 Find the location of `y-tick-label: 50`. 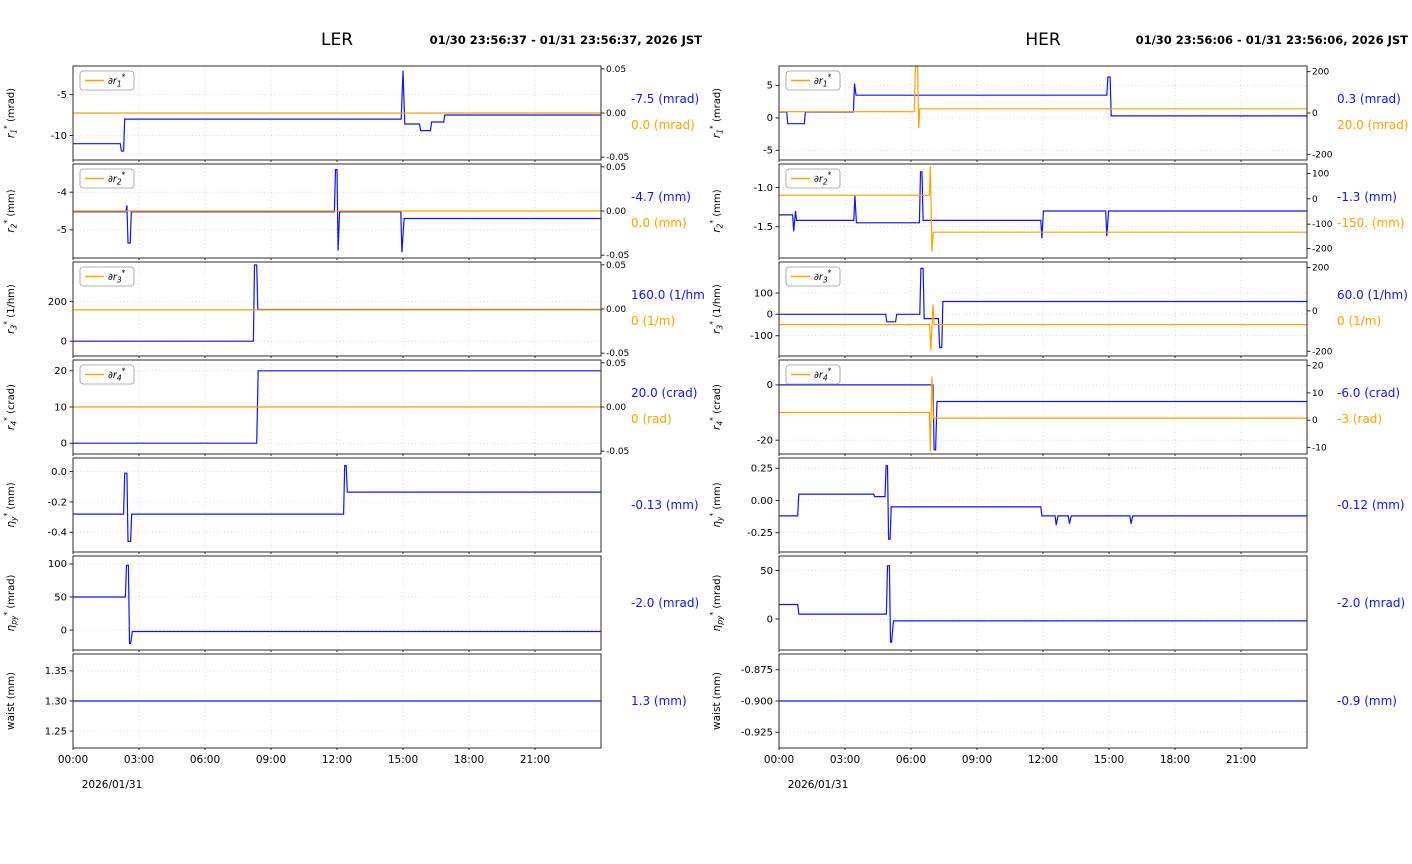

y-tick-label: 50 is located at coordinates (60, 597).